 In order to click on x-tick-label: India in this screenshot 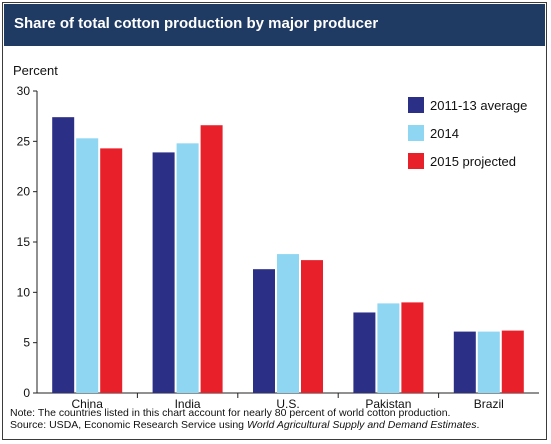, I will do `click(188, 404)`.